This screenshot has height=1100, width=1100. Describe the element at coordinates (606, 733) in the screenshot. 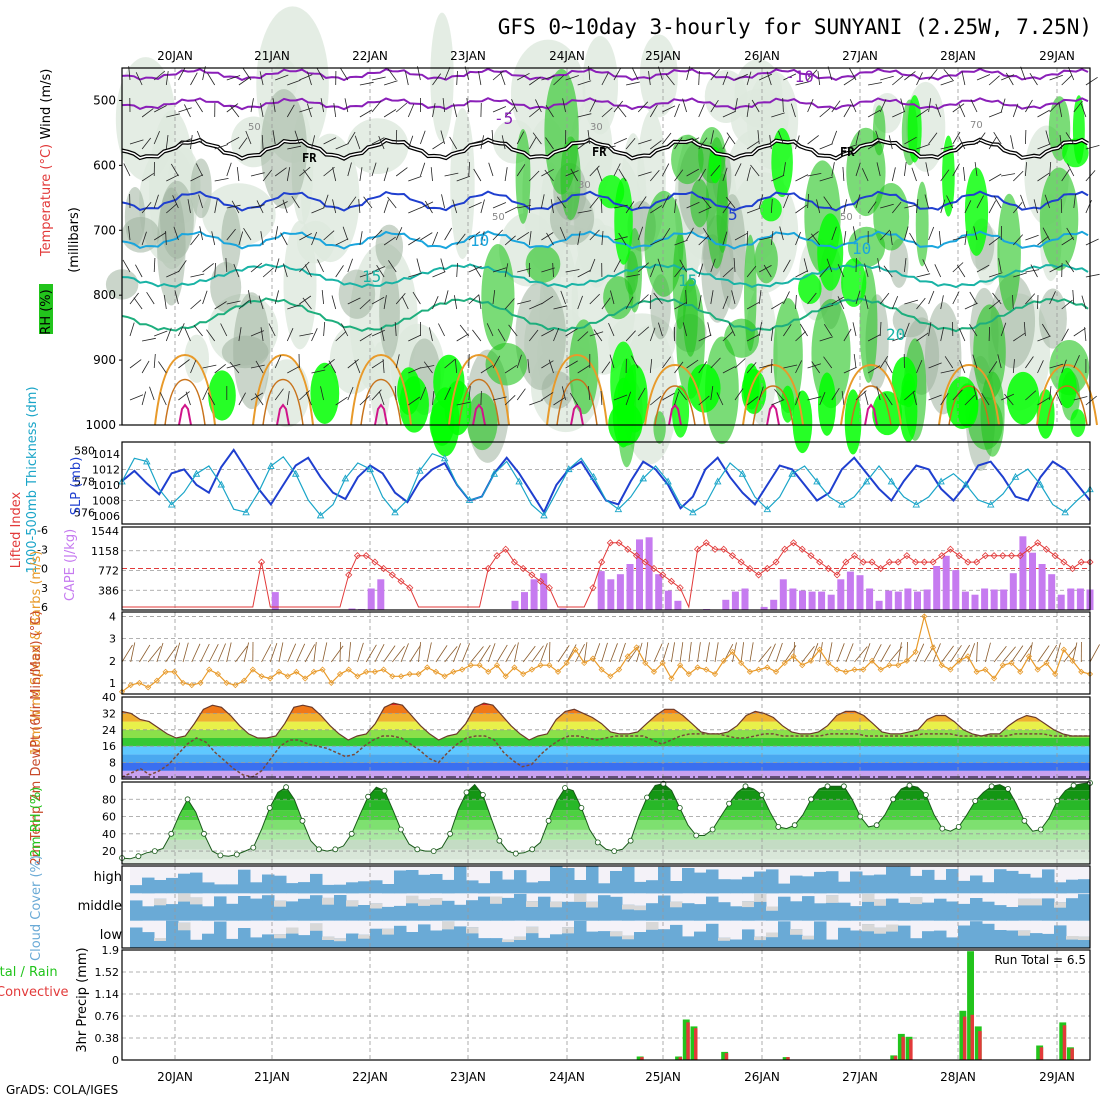

I see `temp-band` at that location.